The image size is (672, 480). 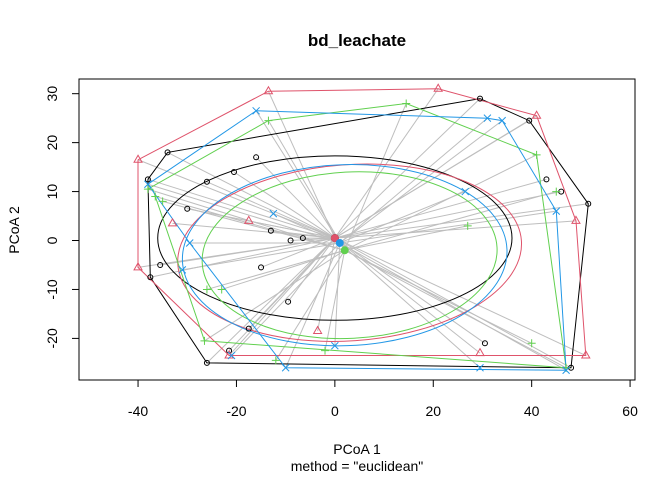 I want to click on chart-title: bd_leachate, so click(x=357, y=40).